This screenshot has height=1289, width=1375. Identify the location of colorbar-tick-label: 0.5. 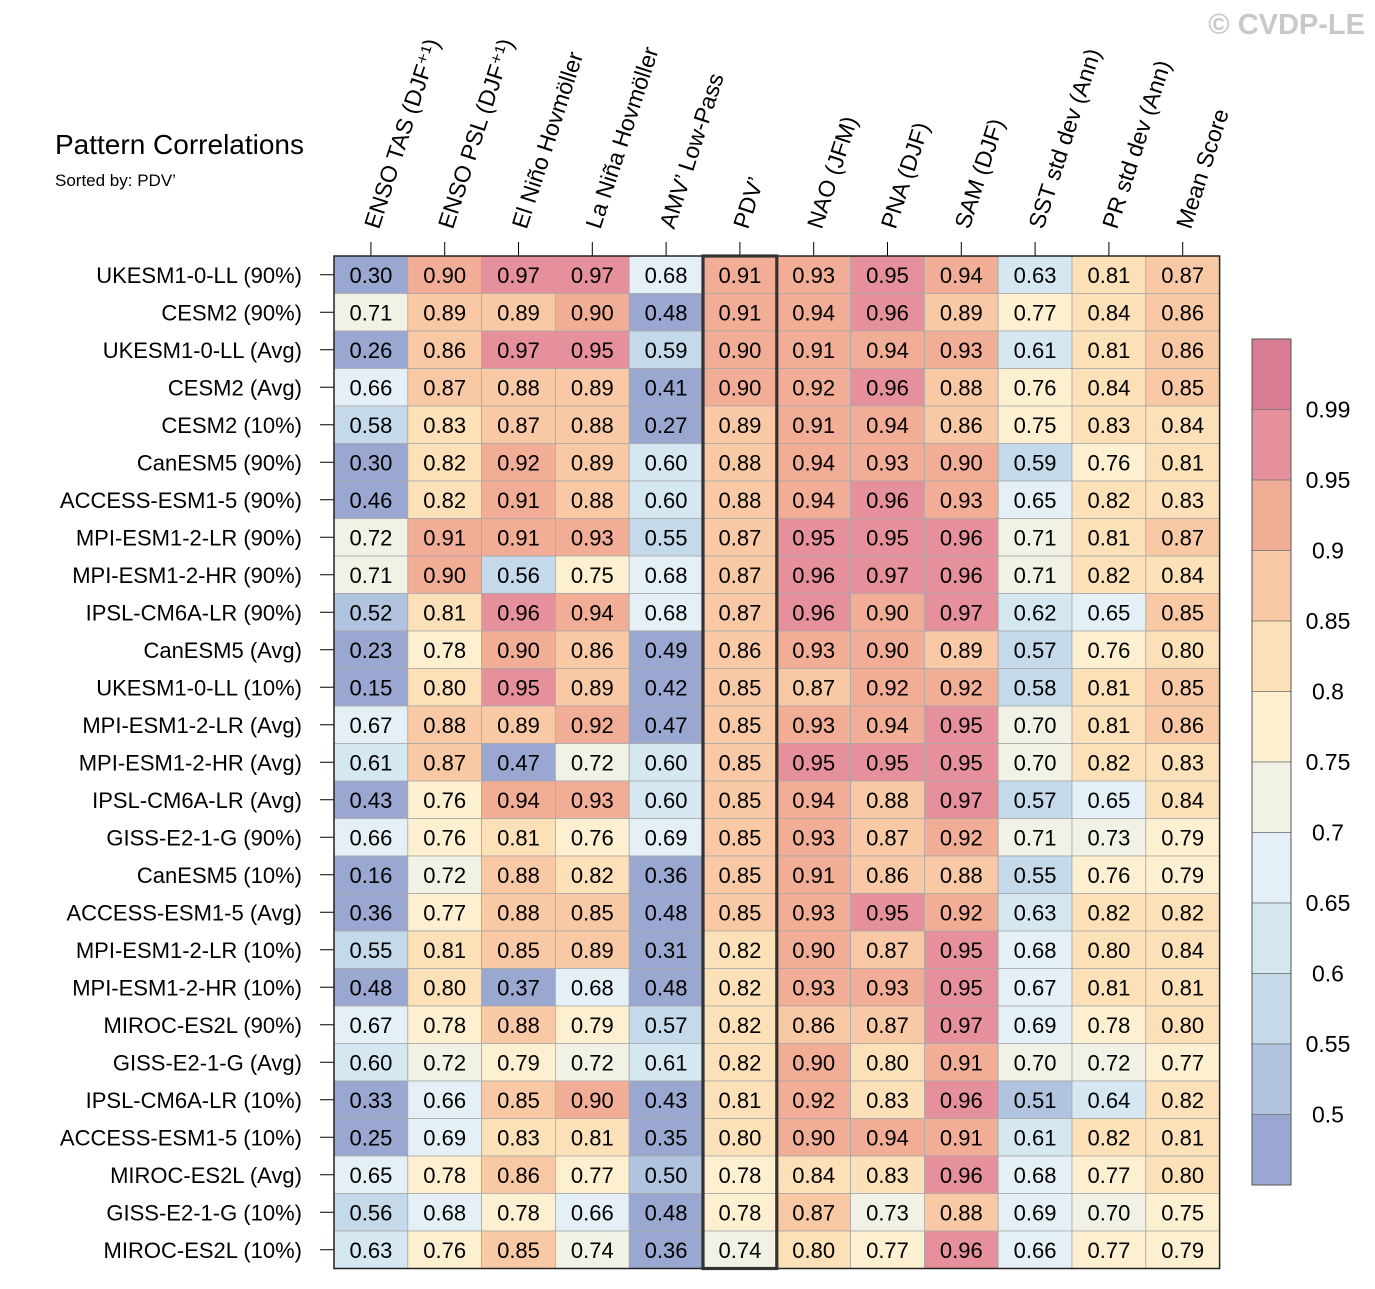
(1328, 1115).